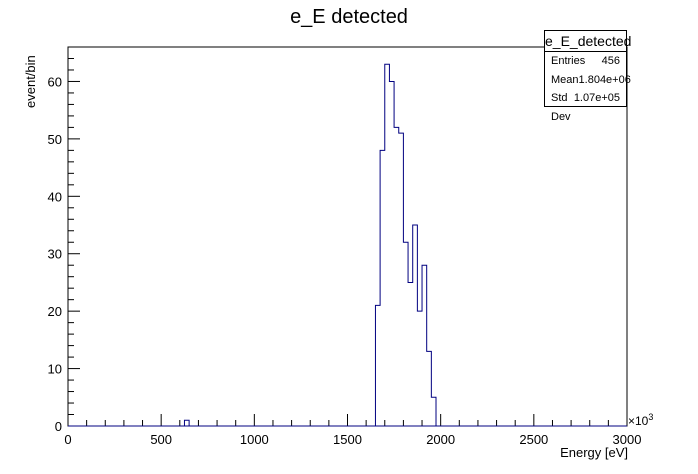  I want to click on stats-value: 1.07e+05, so click(596, 98).